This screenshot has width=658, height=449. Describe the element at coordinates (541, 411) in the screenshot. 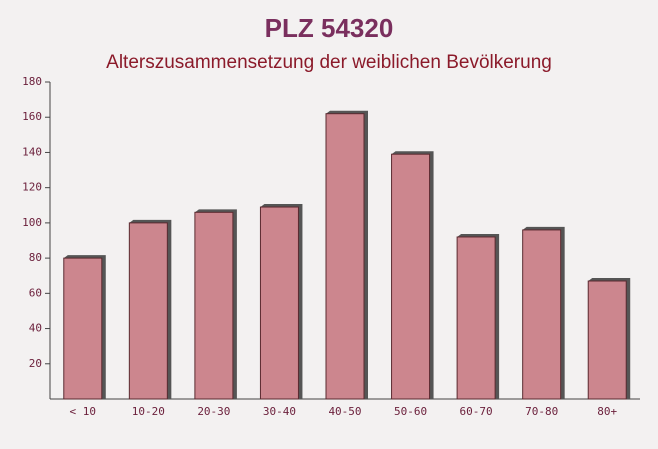

I see `x-tick-label: 70-80` at that location.